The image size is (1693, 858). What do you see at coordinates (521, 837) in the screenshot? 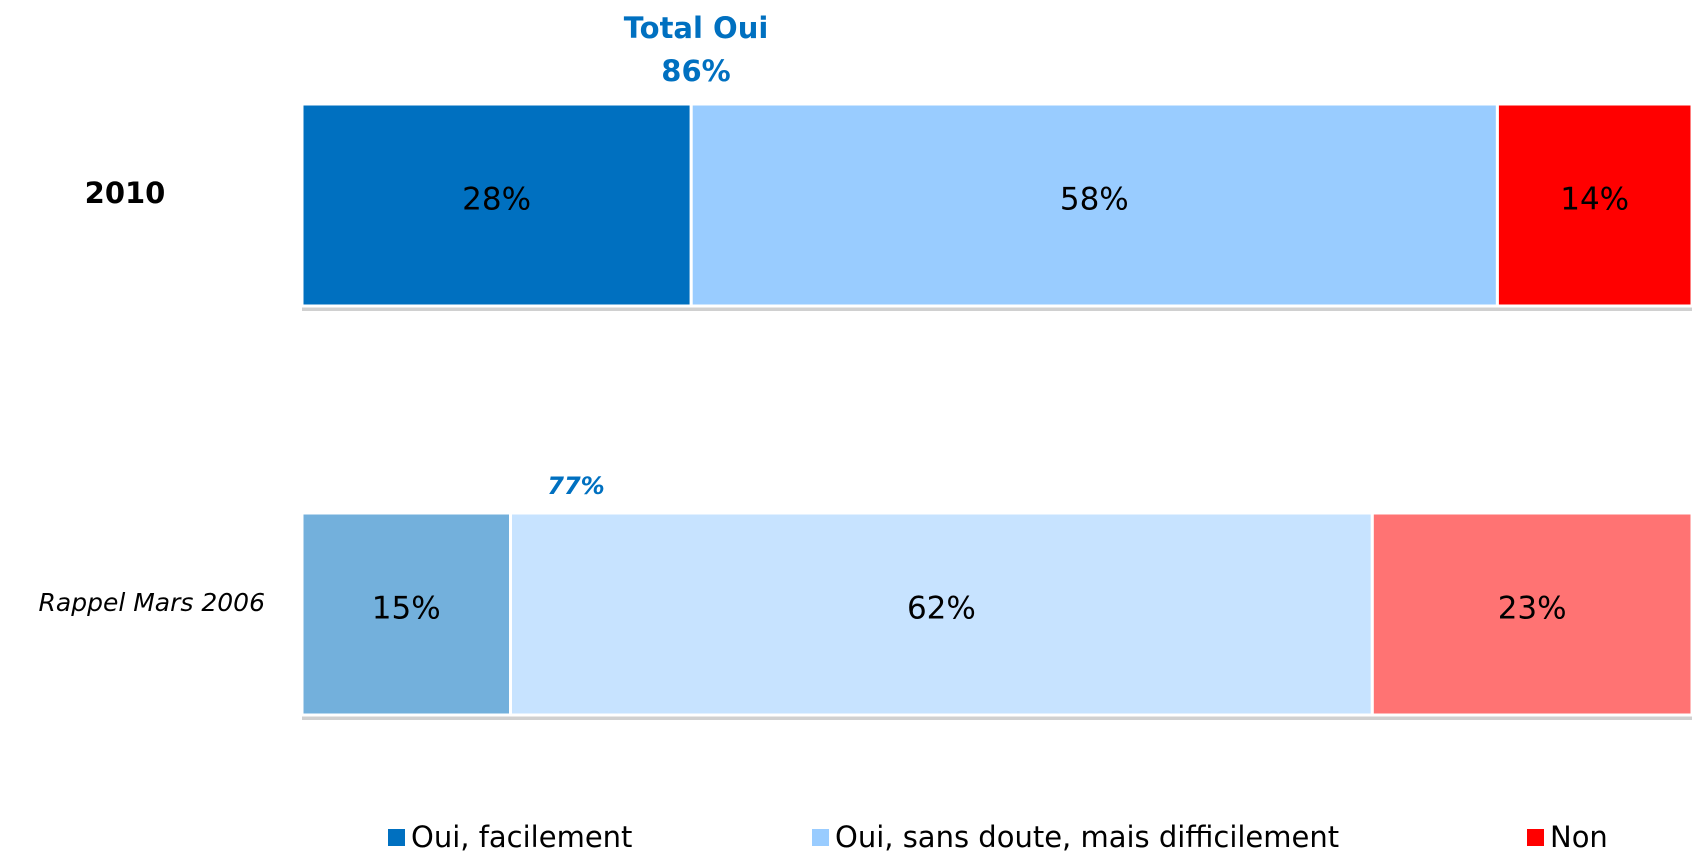
I see `legend-label: Oui, facilement` at bounding box center [521, 837].